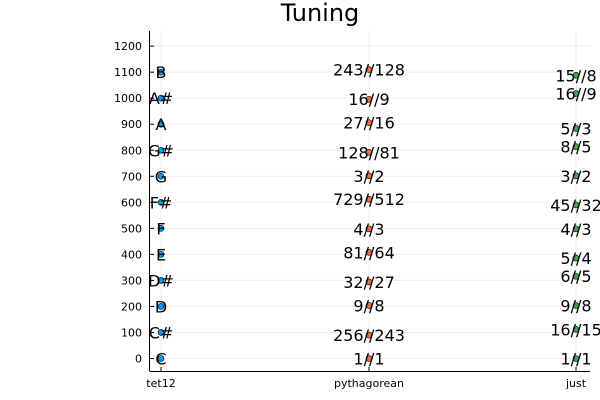 This screenshot has height=400, width=600. I want to click on data-label: G, so click(161, 176).